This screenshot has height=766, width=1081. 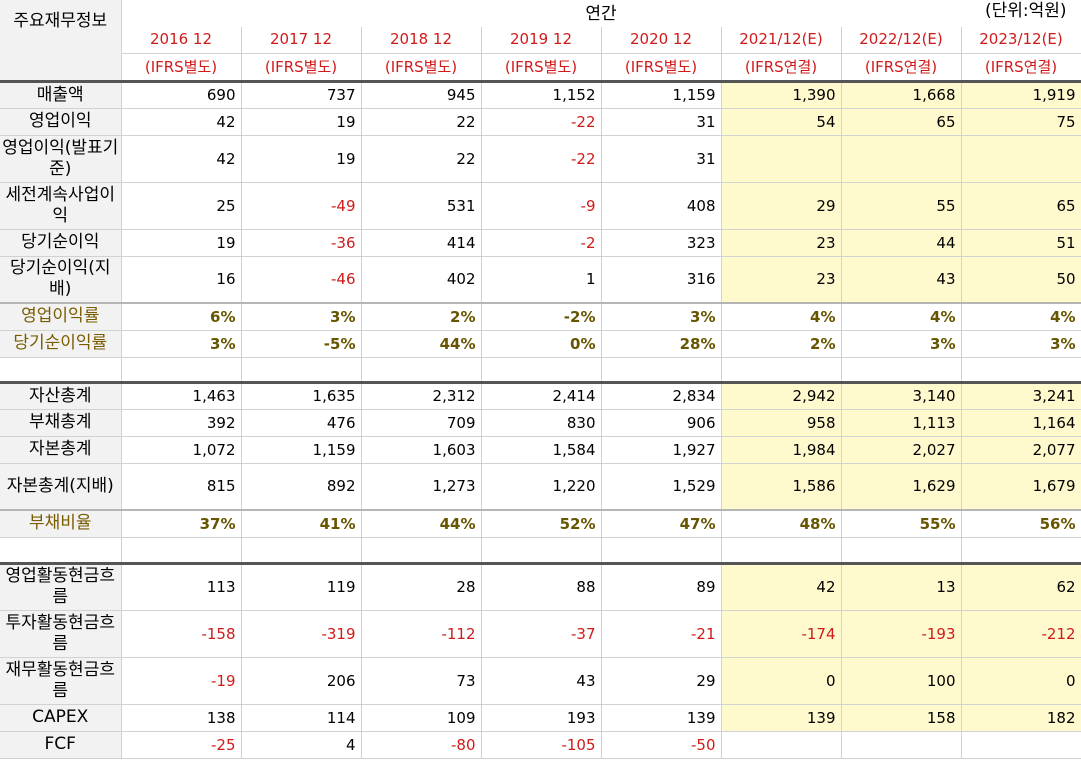 What do you see at coordinates (421, 745) in the screenshot?
I see `table-cell: -80` at bounding box center [421, 745].